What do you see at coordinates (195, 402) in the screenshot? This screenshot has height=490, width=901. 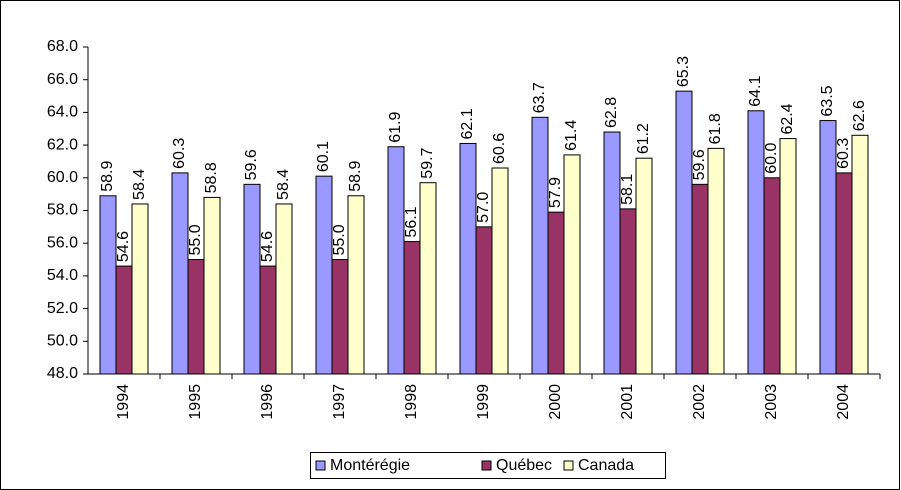 I see `x-tick-label: 1995` at bounding box center [195, 402].